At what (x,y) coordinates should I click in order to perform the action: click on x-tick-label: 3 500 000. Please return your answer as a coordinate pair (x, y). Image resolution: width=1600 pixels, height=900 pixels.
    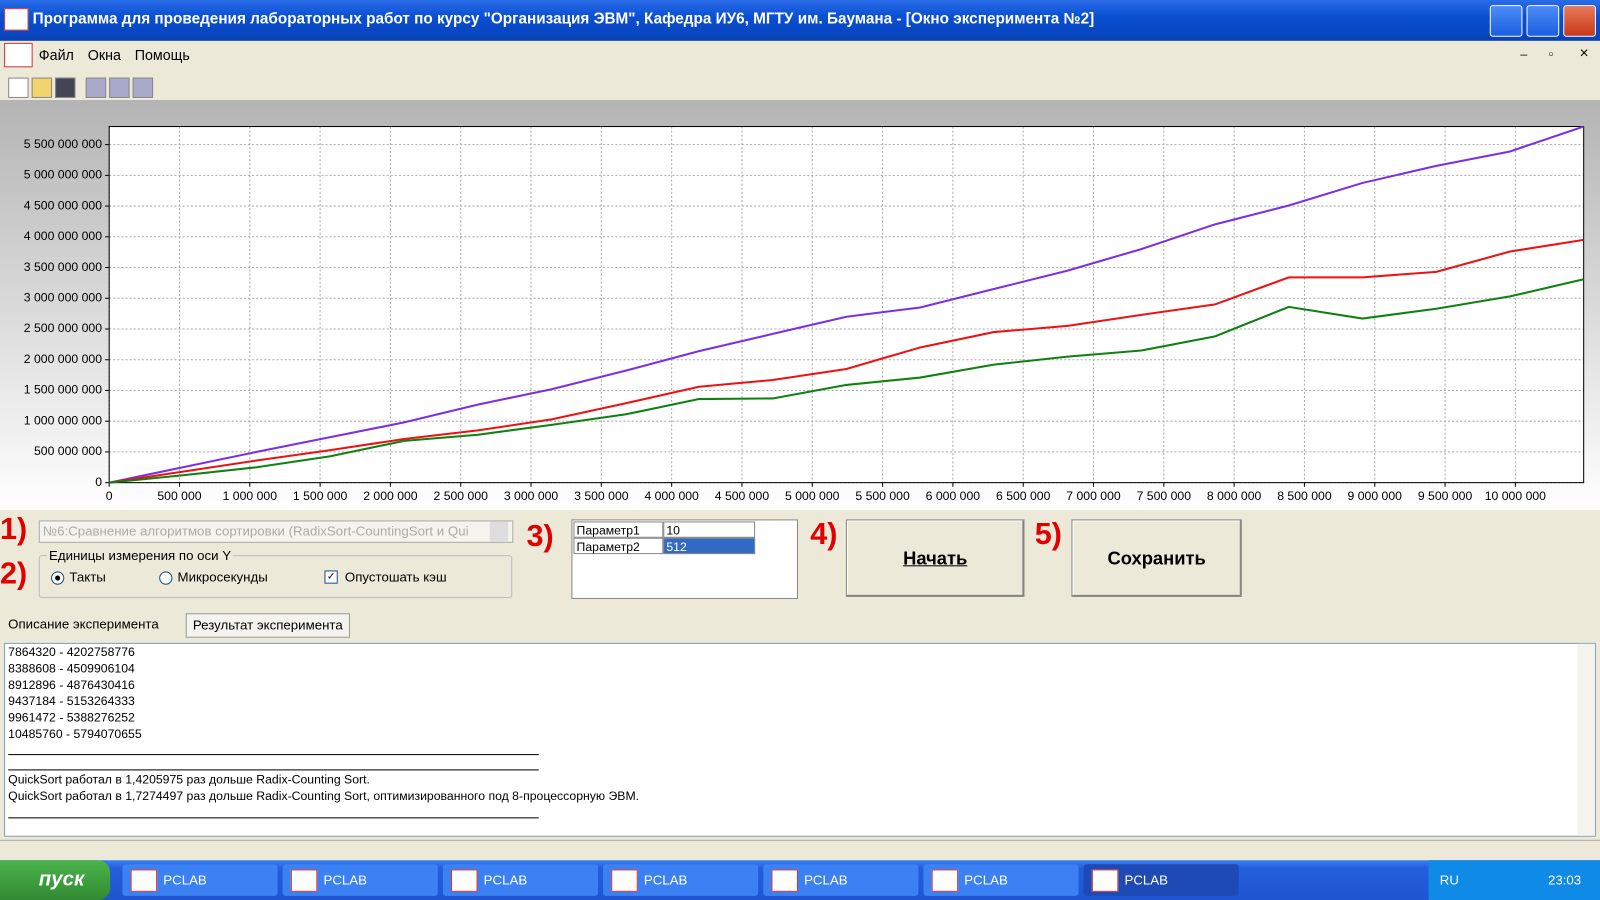
    Looking at the image, I should click on (601, 496).